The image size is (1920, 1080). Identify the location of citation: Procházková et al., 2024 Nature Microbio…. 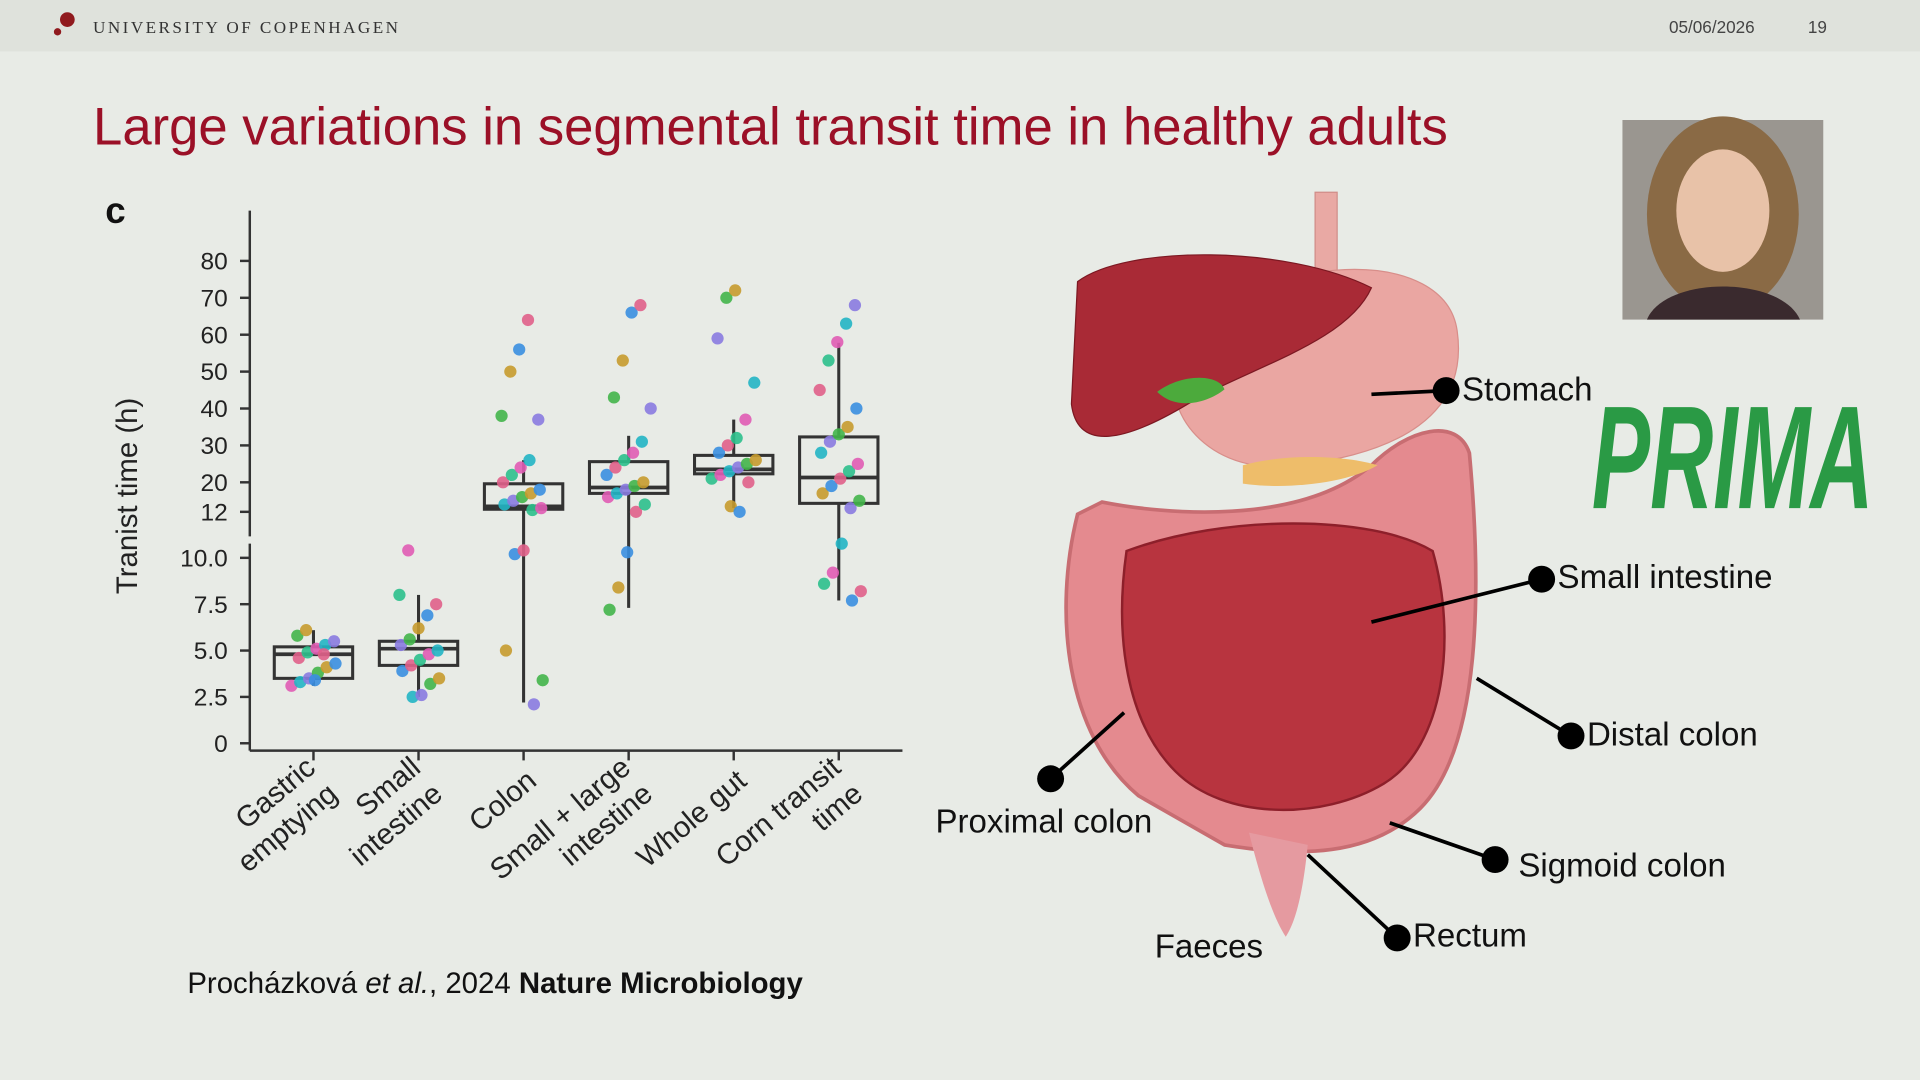
(495, 983).